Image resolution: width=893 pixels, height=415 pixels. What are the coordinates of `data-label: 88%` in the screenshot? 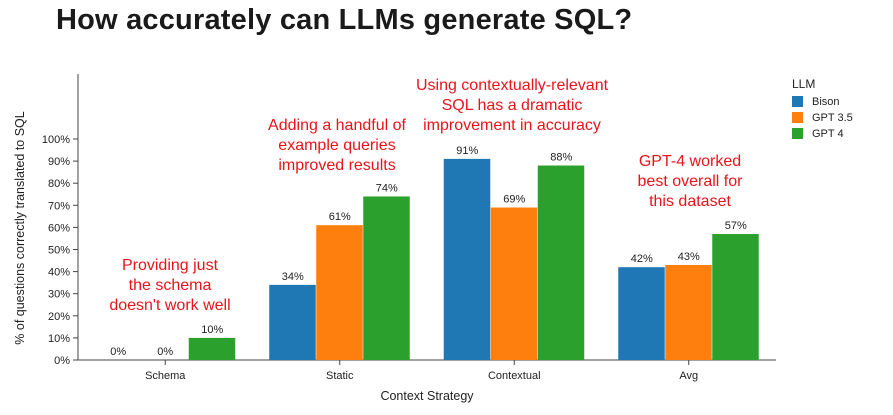 It's located at (561, 158).